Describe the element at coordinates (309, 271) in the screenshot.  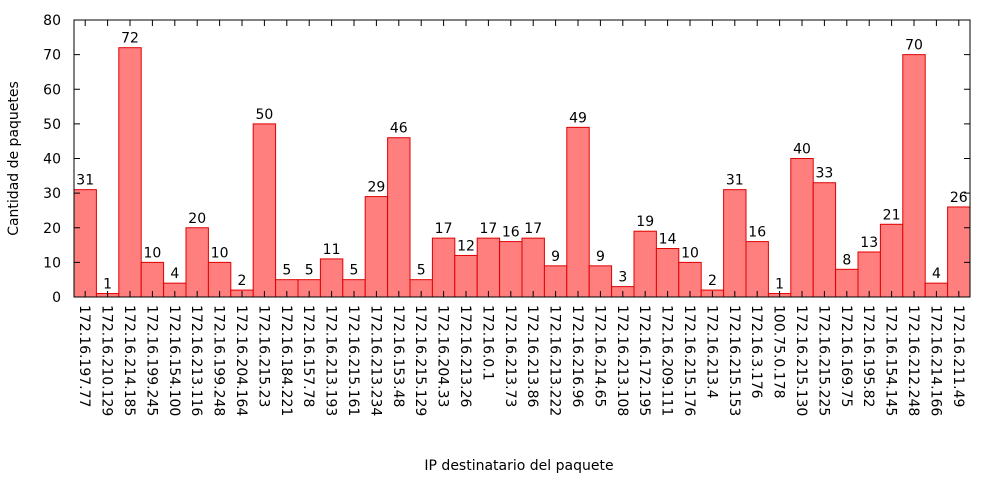
I see `data-label: 5` at that location.